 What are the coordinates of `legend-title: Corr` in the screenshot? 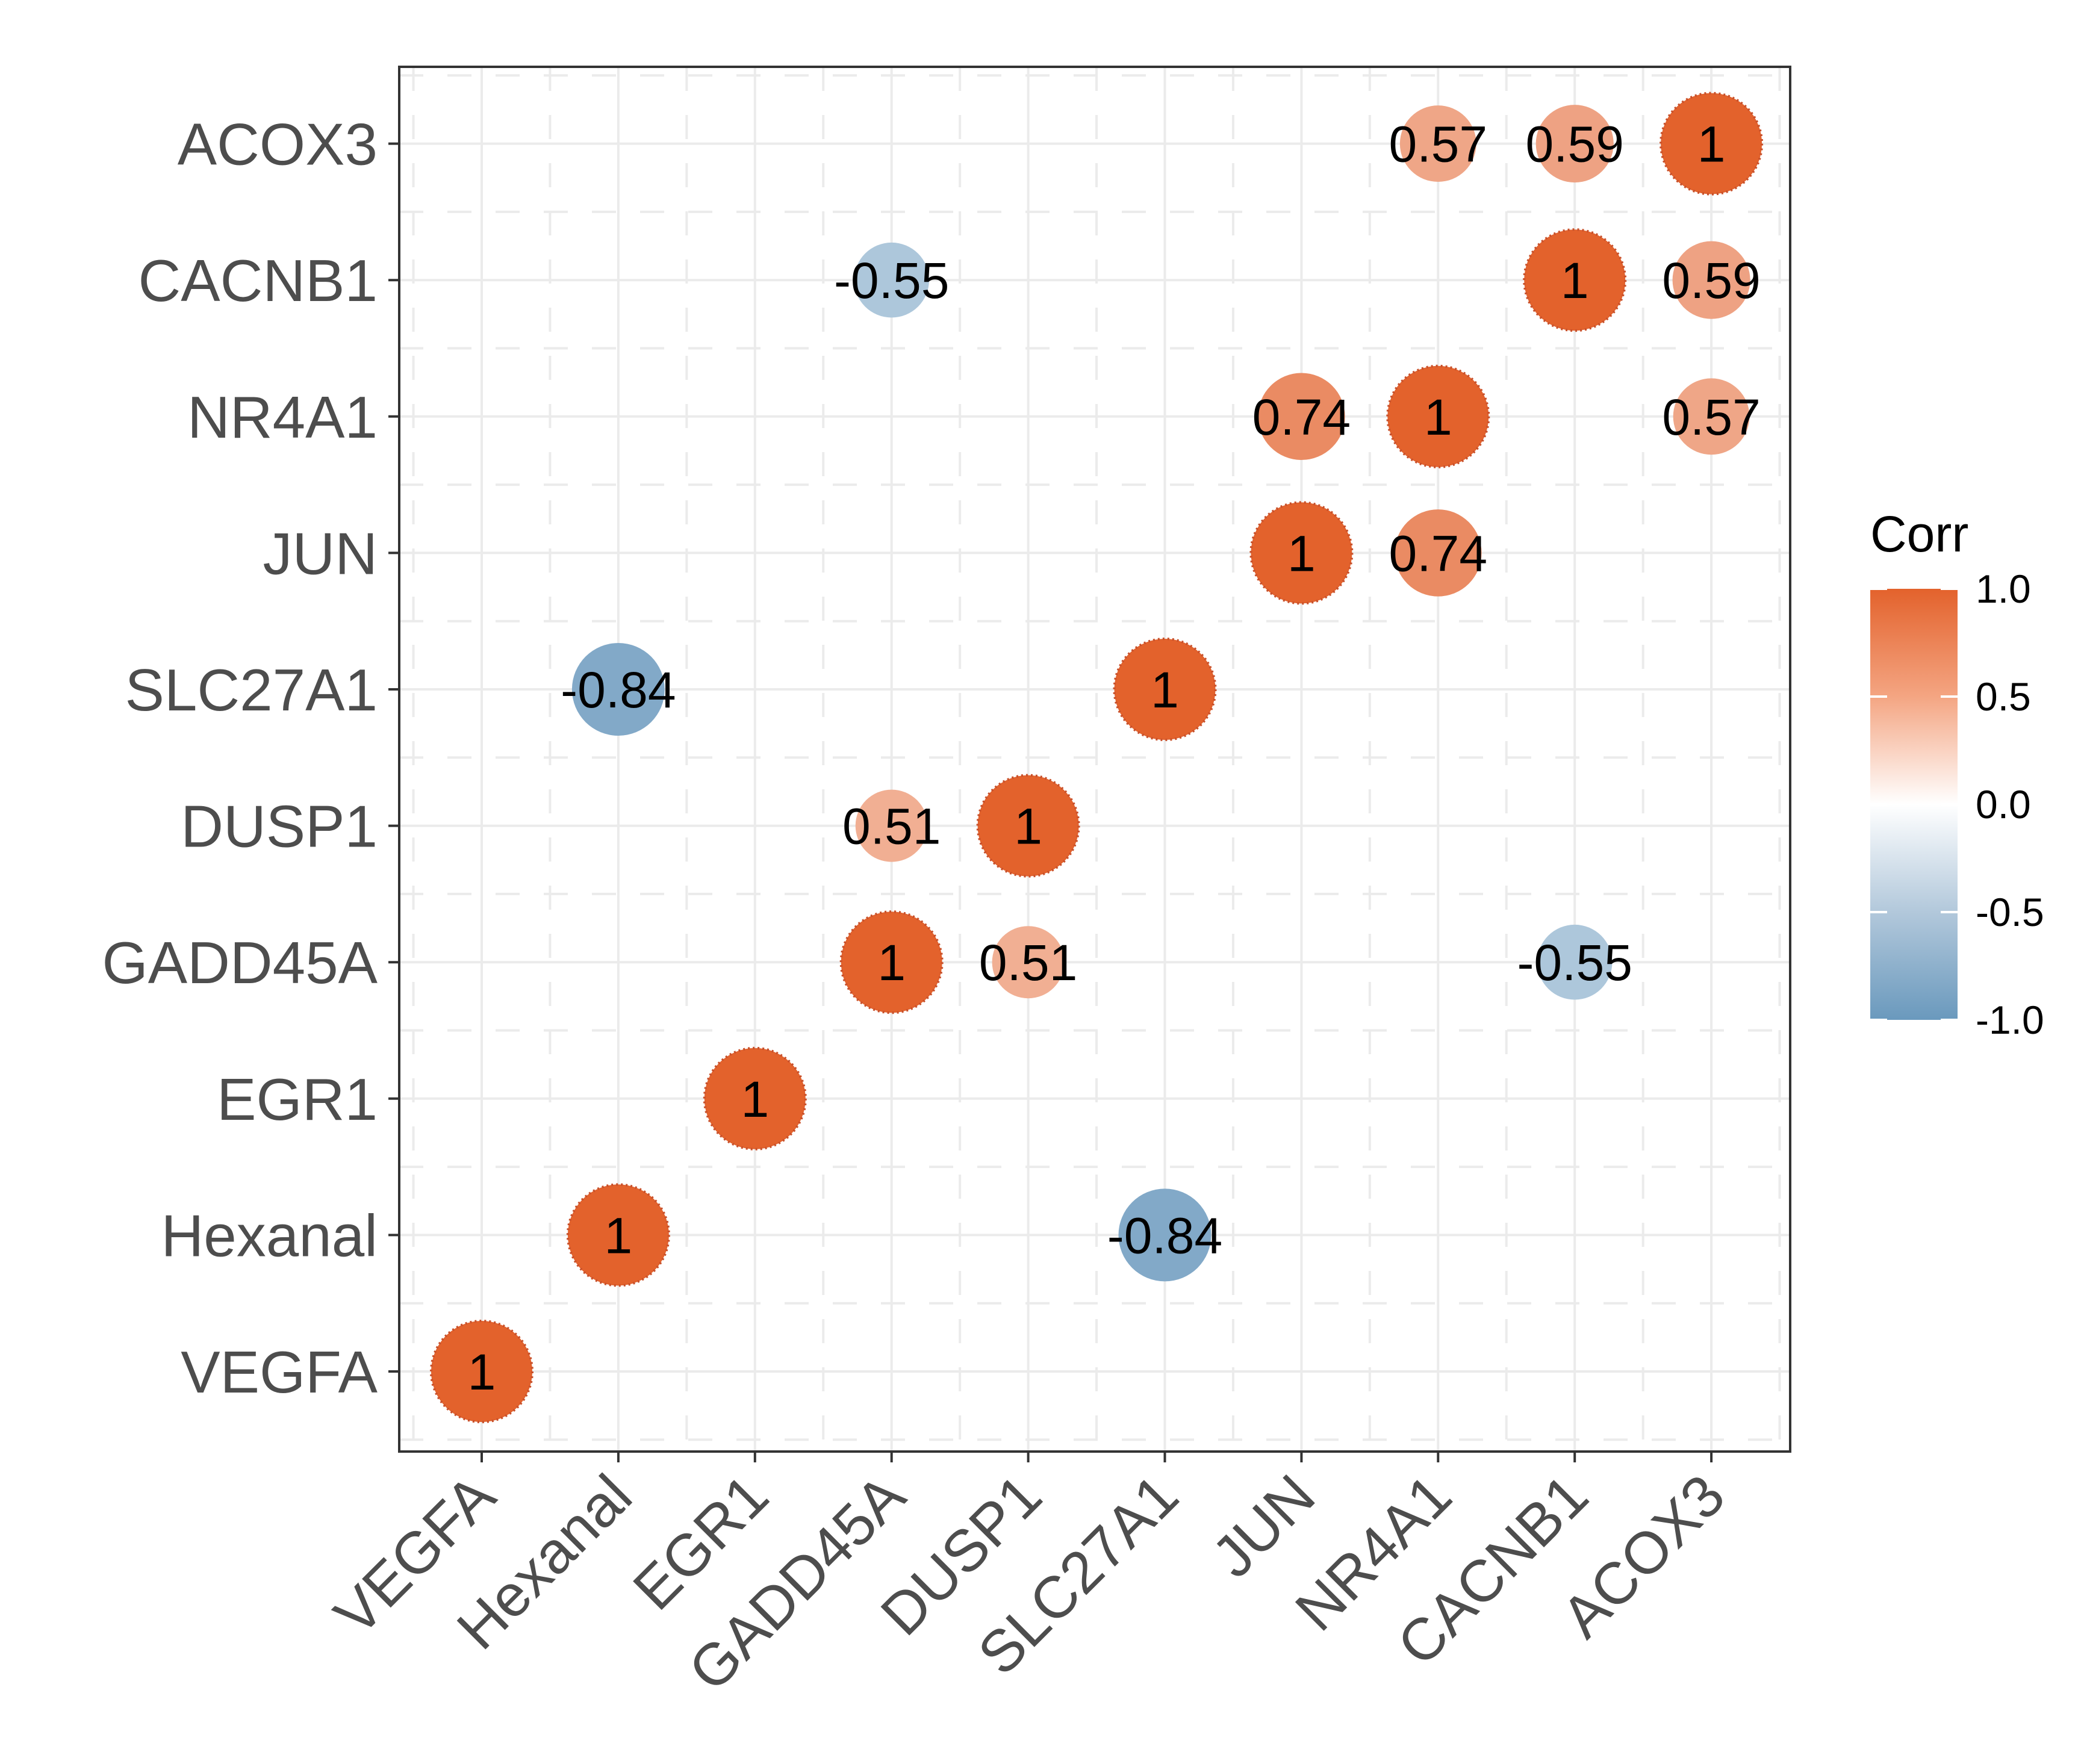 It's located at (1919, 534).